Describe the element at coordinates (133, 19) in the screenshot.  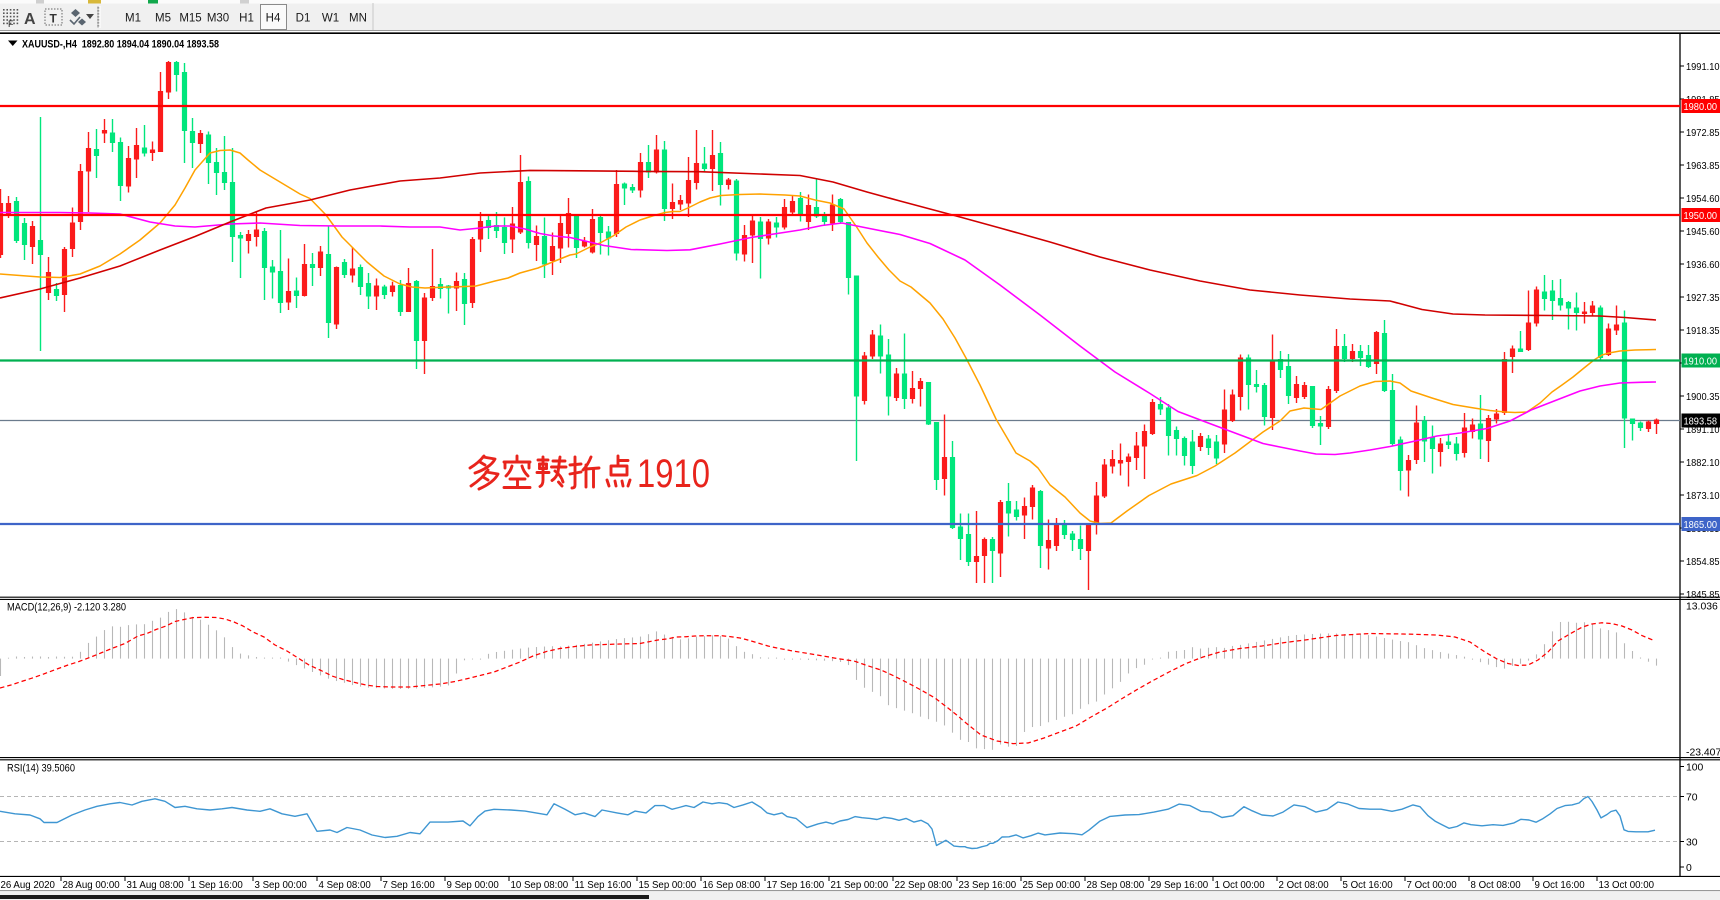
I see `svg-text: M1` at that location.